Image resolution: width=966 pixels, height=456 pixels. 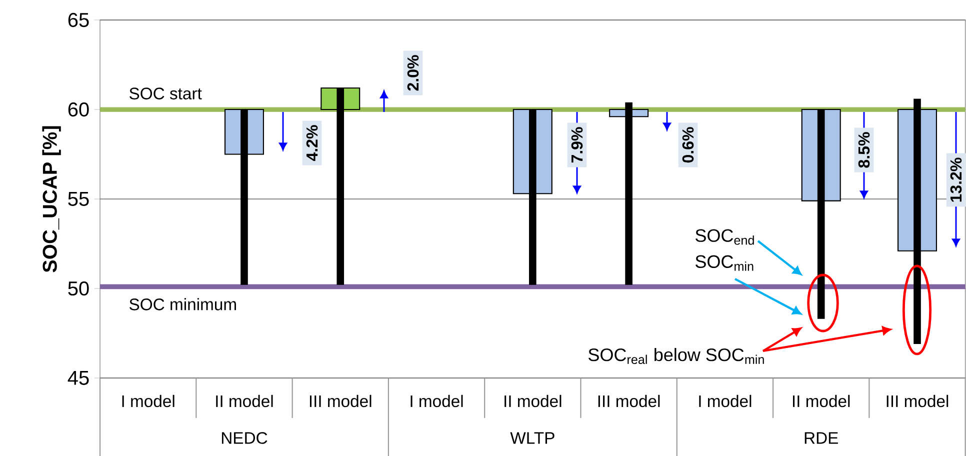 I want to click on annotation: 13.2%, so click(x=956, y=180).